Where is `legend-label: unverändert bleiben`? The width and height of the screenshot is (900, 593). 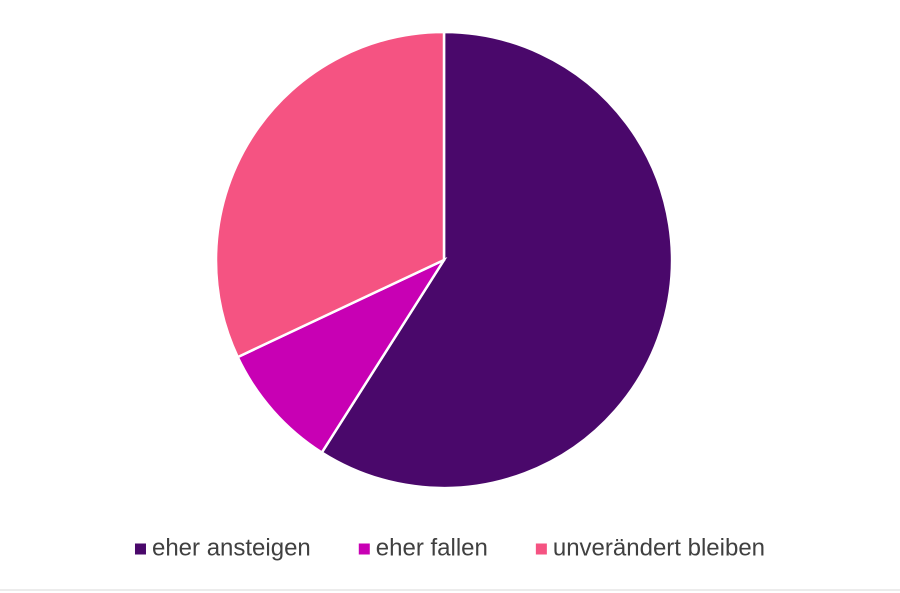
legend-label: unverändert bleiben is located at coordinates (659, 547).